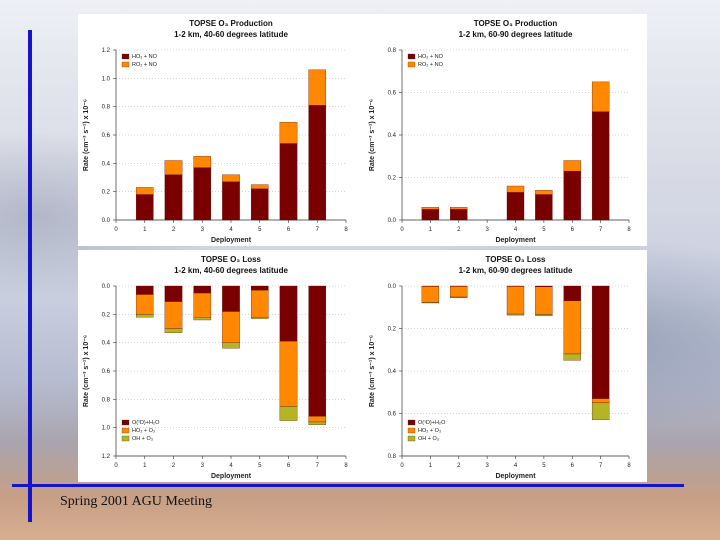 The image size is (720, 540). What do you see at coordinates (30, 276) in the screenshot?
I see `accent-vertical-line` at bounding box center [30, 276].